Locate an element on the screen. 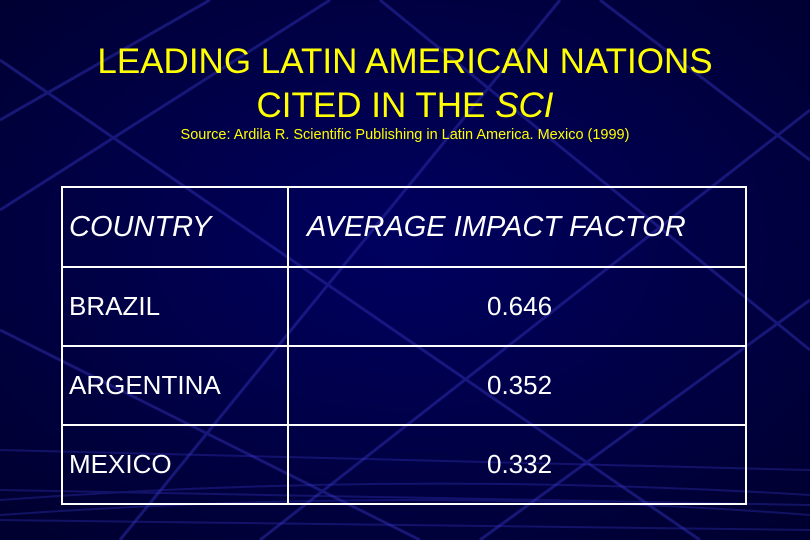 Image resolution: width=810 pixels, height=540 pixels. table-row: BRAZIL 0.646 is located at coordinates (404, 306).